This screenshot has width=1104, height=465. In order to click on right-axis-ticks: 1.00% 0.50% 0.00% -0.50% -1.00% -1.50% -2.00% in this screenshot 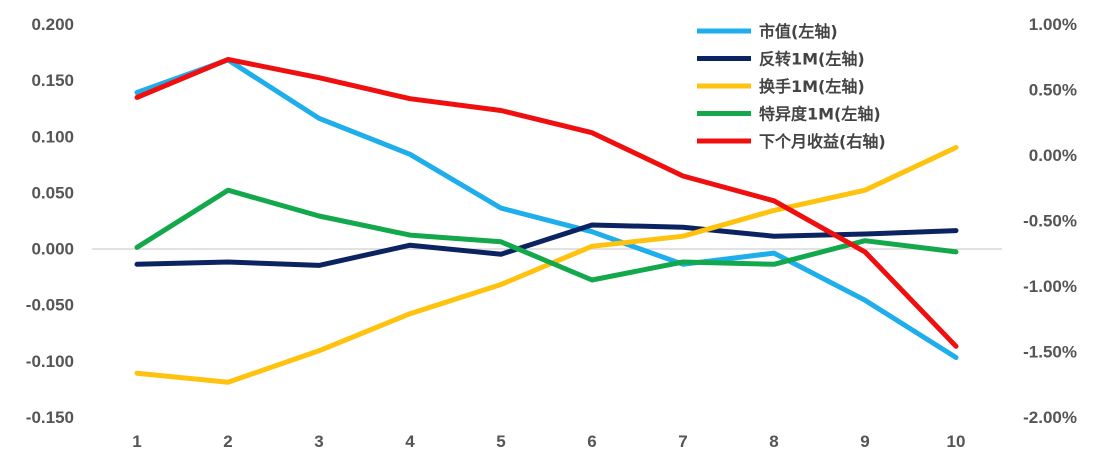, I will do `click(1050, 221)`.